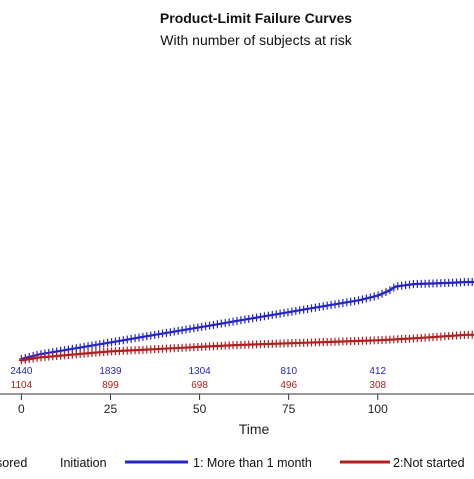 This screenshot has height=479, width=474. Describe the element at coordinates (199, 371) in the screenshot. I see `at-risk-value: 1304` at that location.